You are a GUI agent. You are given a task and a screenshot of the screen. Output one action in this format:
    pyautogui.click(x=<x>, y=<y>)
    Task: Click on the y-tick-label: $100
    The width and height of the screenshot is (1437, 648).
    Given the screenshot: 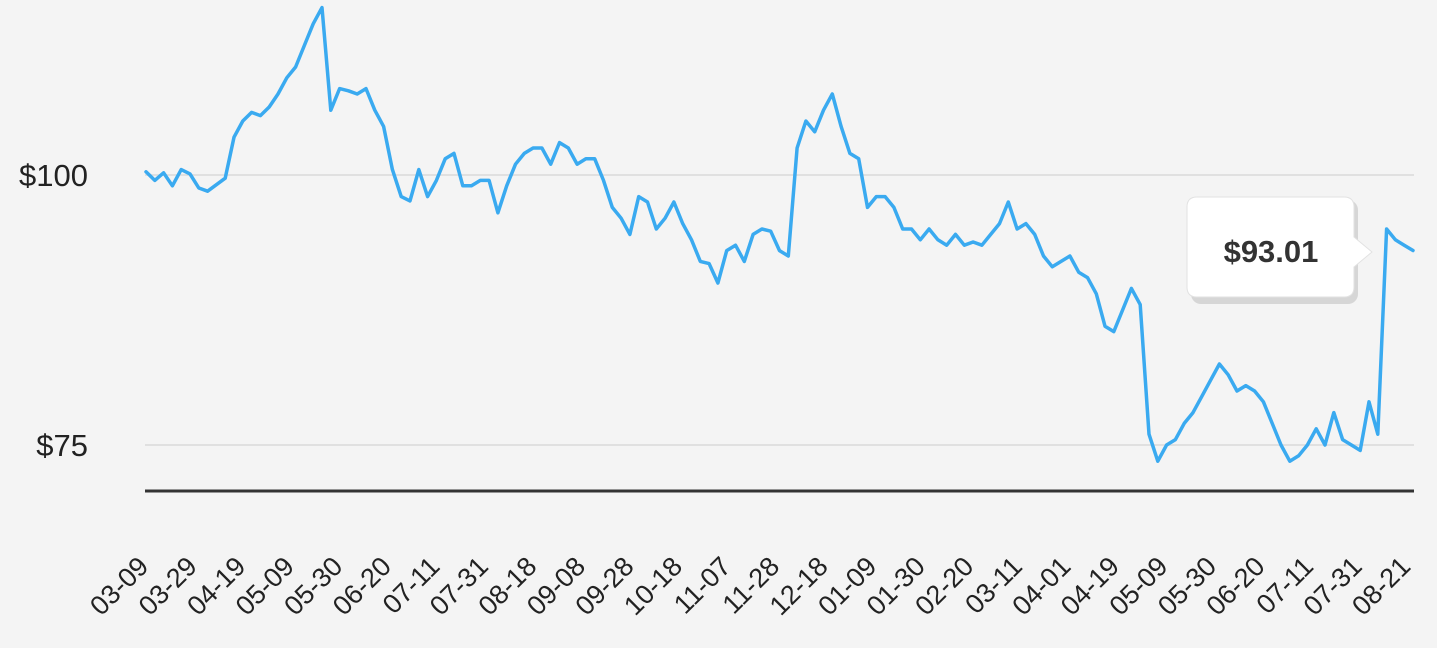 What is the action you would take?
    pyautogui.click(x=53, y=175)
    